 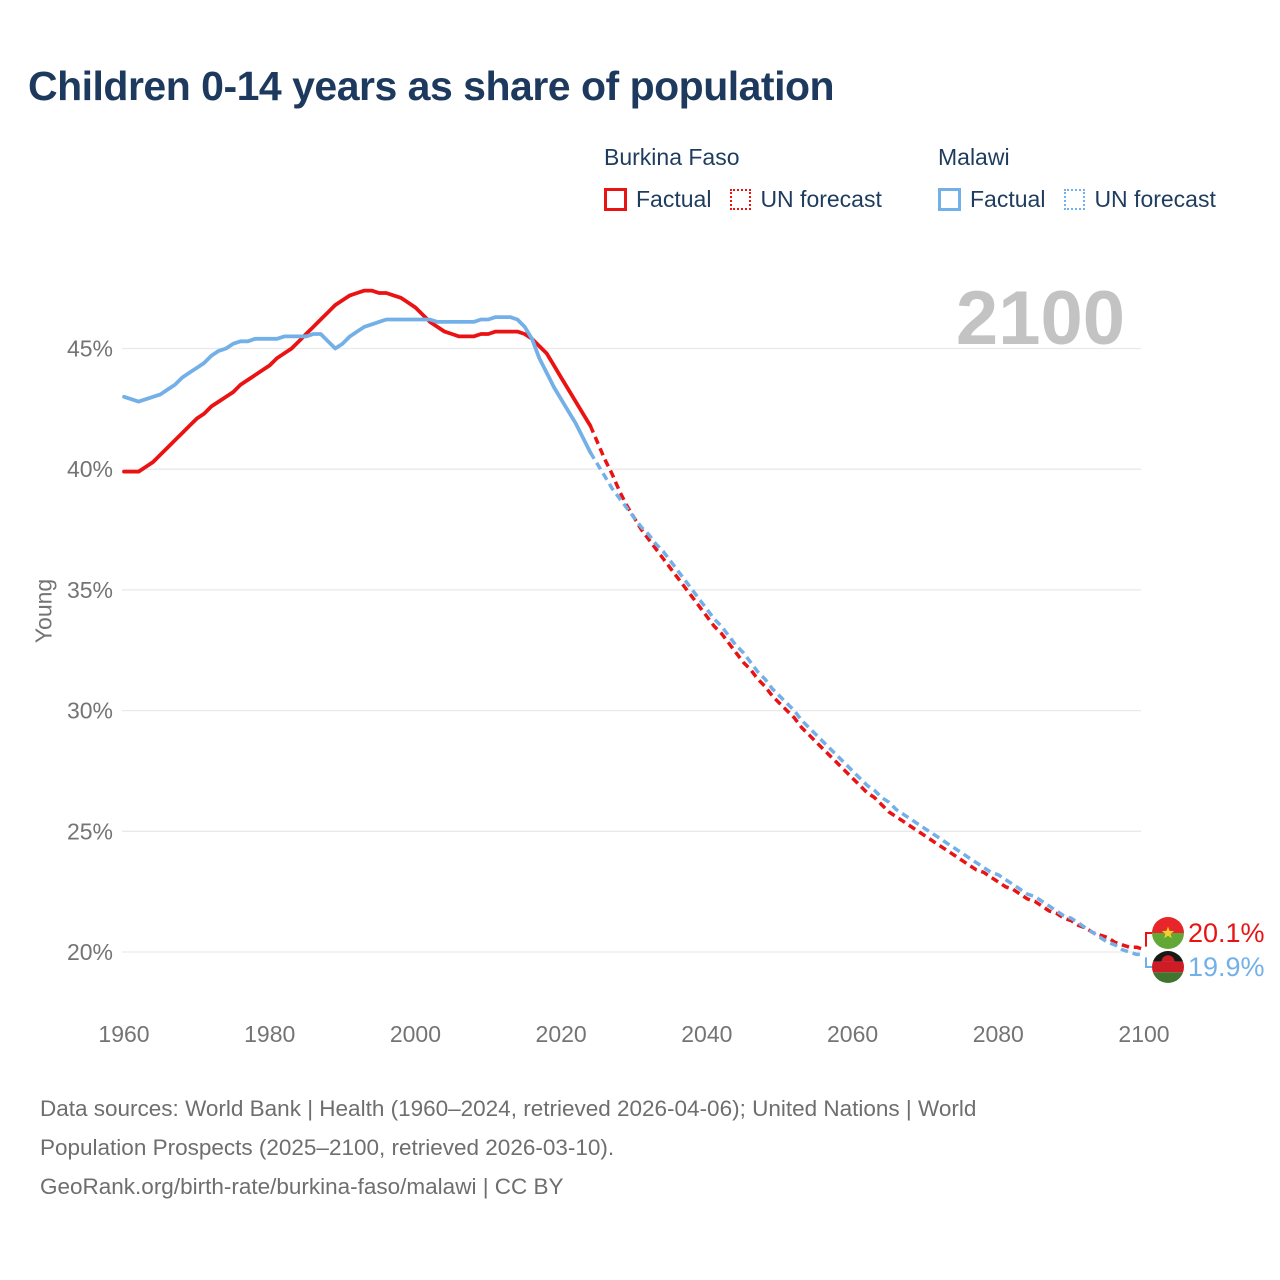 What do you see at coordinates (752, 178) in the screenshot?
I see `legend-group-burkina-faso: Burkina Faso Factual UN forecast` at bounding box center [752, 178].